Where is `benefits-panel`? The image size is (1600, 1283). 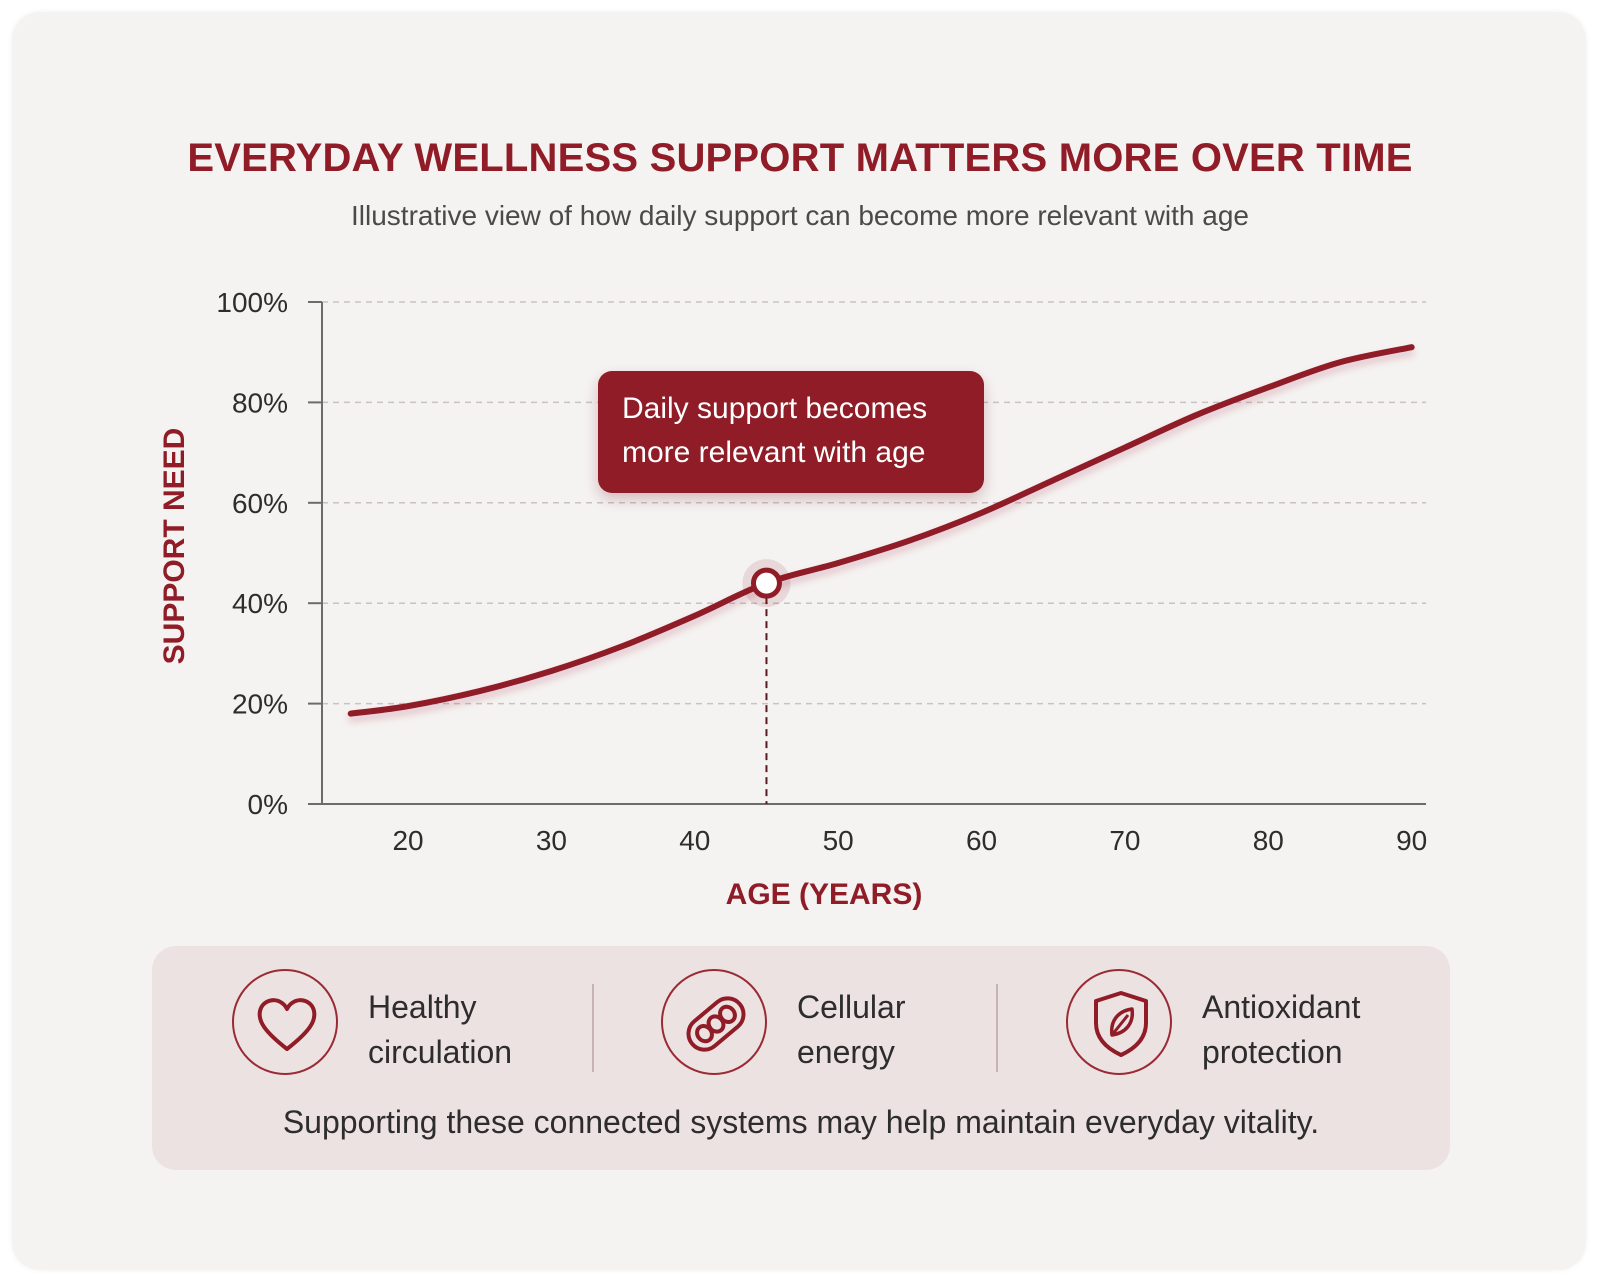
benefits-panel is located at coordinates (801, 1058).